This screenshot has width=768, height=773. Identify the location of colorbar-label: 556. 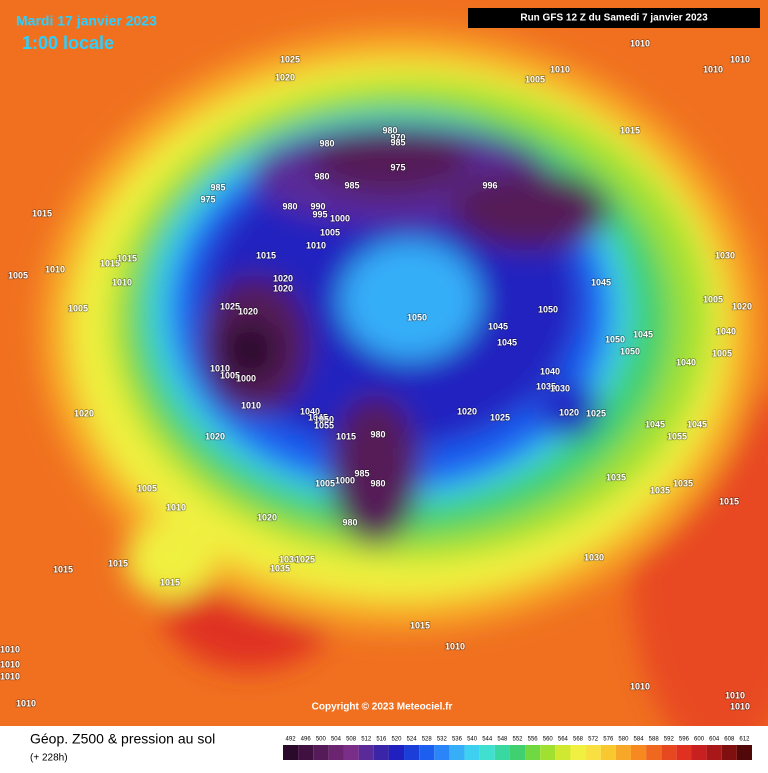
(533, 740).